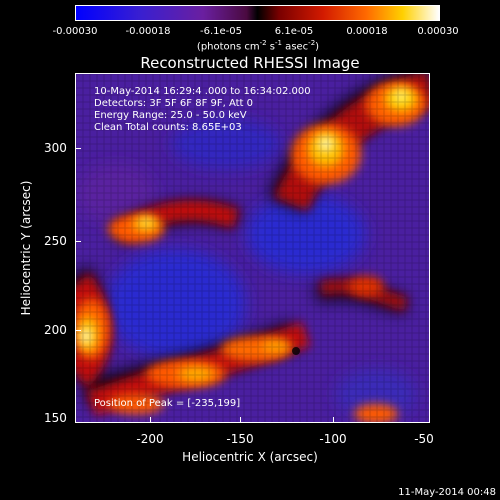 The width and height of the screenshot is (500, 500). I want to click on y-tick-label: 300, so click(55, 148).